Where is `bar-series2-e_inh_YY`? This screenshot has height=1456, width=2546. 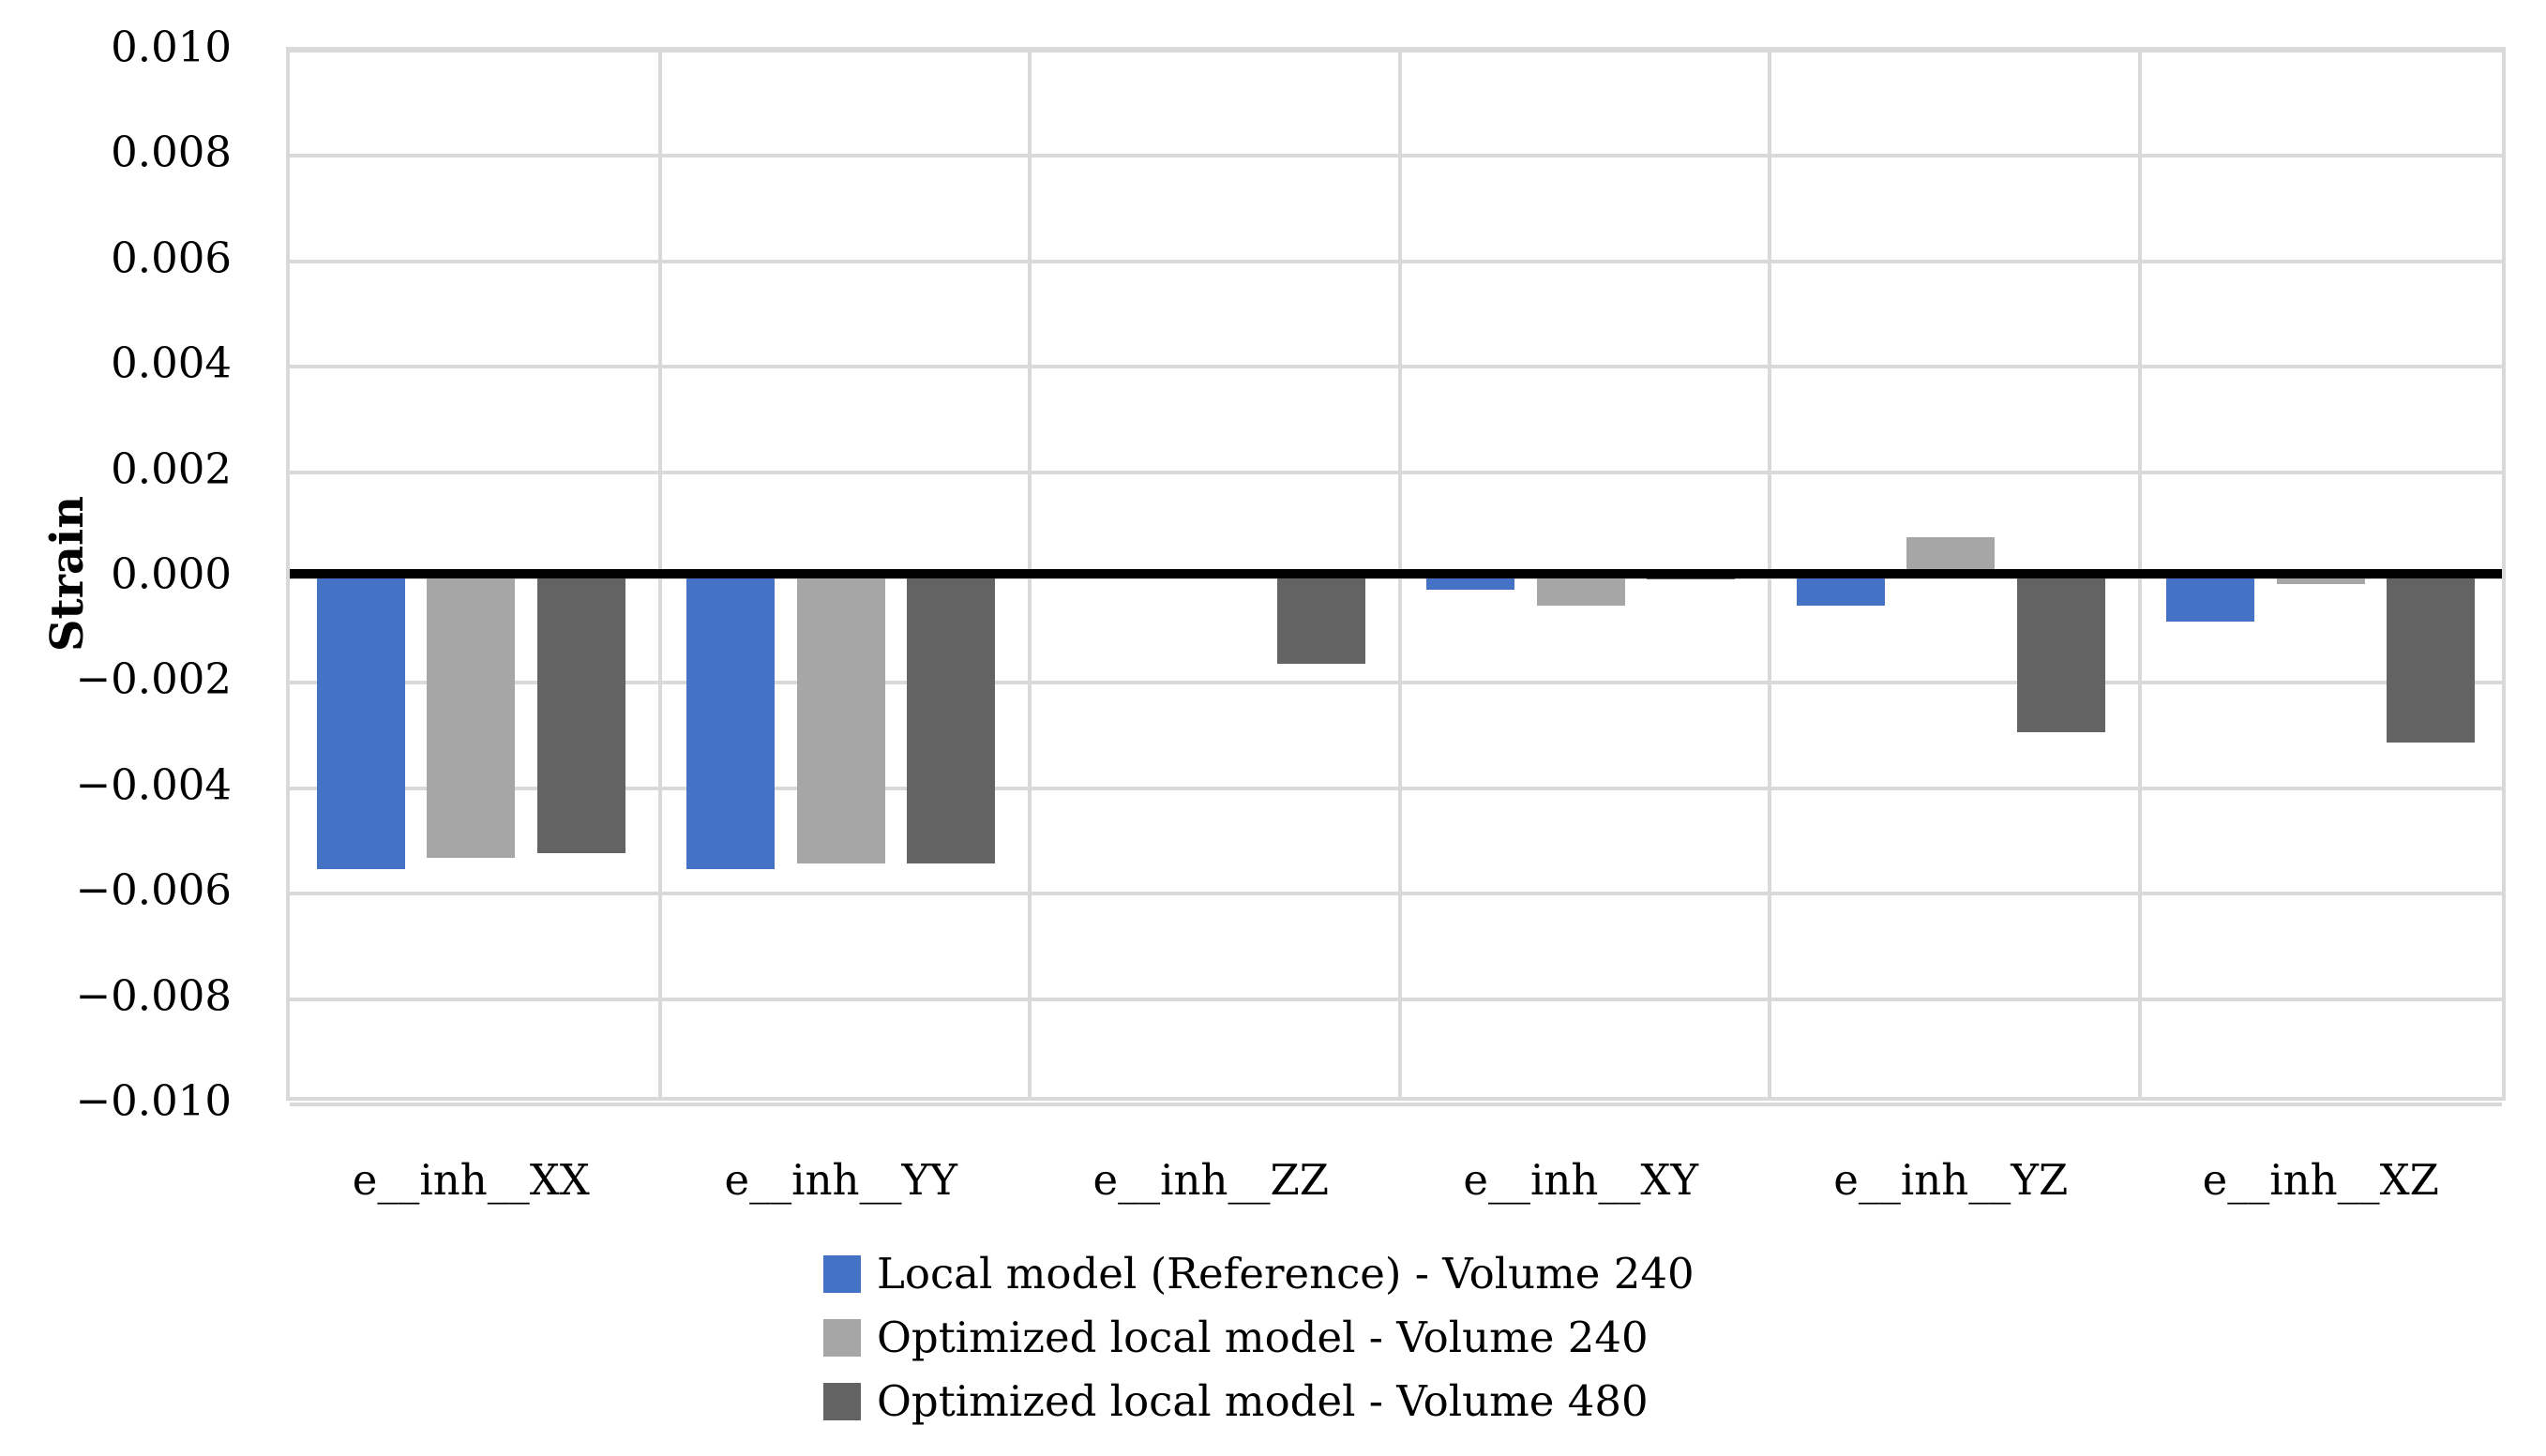 bar-series2-e_inh_YY is located at coordinates (841, 719).